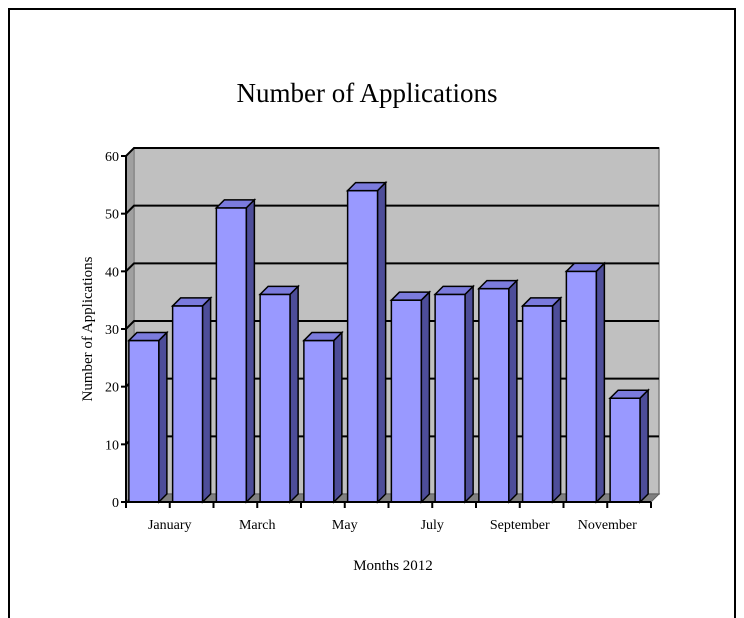 The image size is (744, 618). I want to click on x-tick-label: November, so click(607, 525).